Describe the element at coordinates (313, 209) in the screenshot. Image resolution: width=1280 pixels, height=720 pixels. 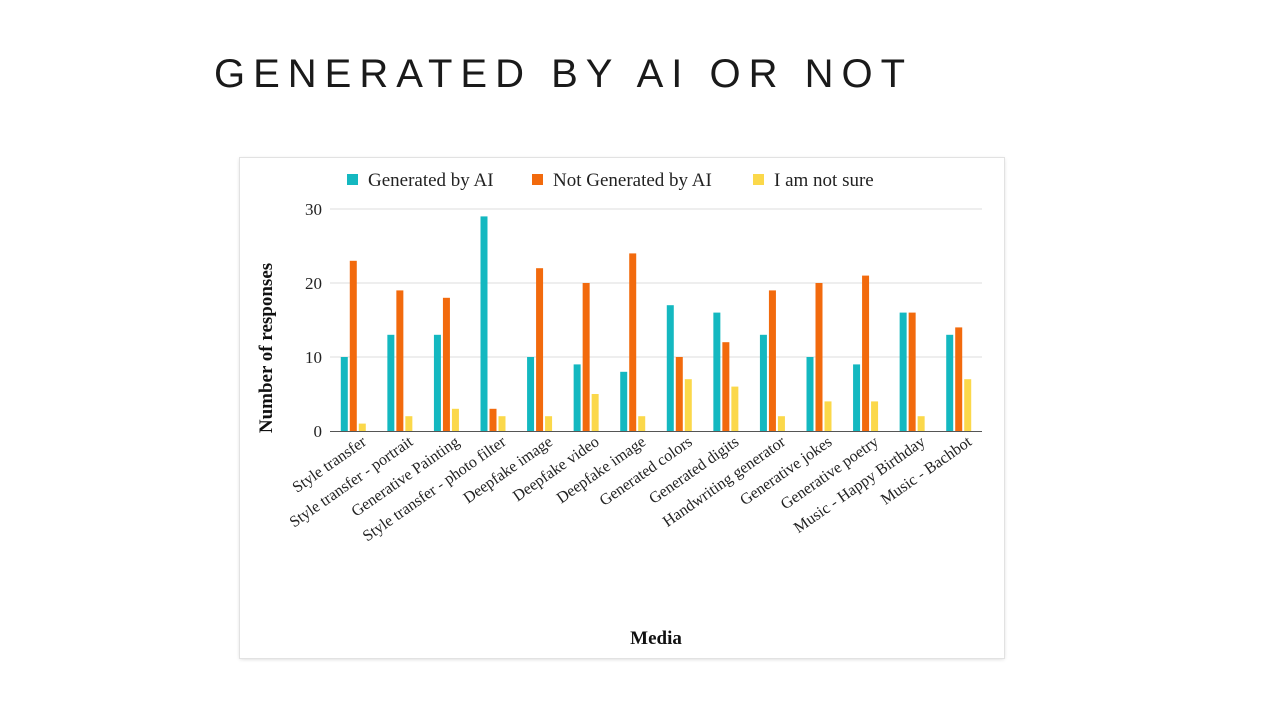
I see `y-tick-label: 30` at that location.